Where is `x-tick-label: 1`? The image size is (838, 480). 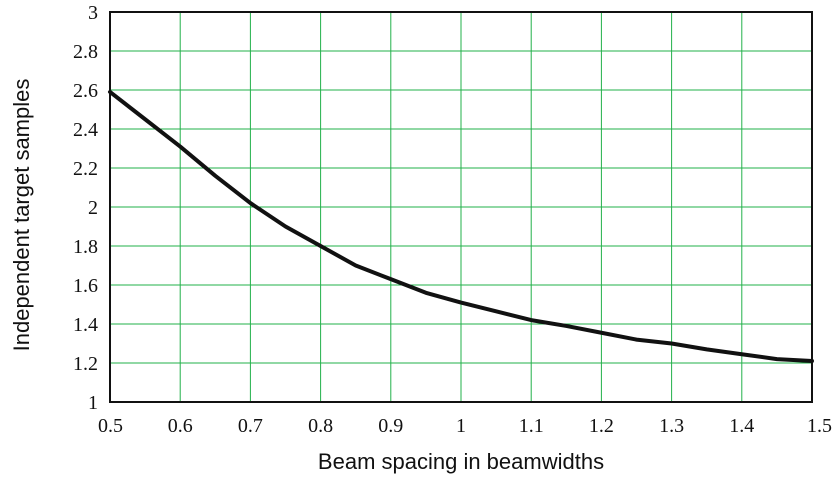
x-tick-label: 1 is located at coordinates (461, 426).